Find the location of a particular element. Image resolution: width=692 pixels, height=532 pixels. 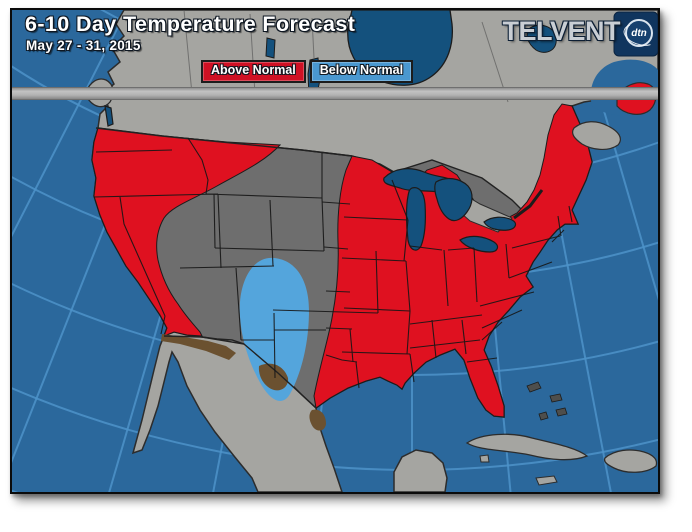

yucatan-peninsula is located at coordinates (420, 470).